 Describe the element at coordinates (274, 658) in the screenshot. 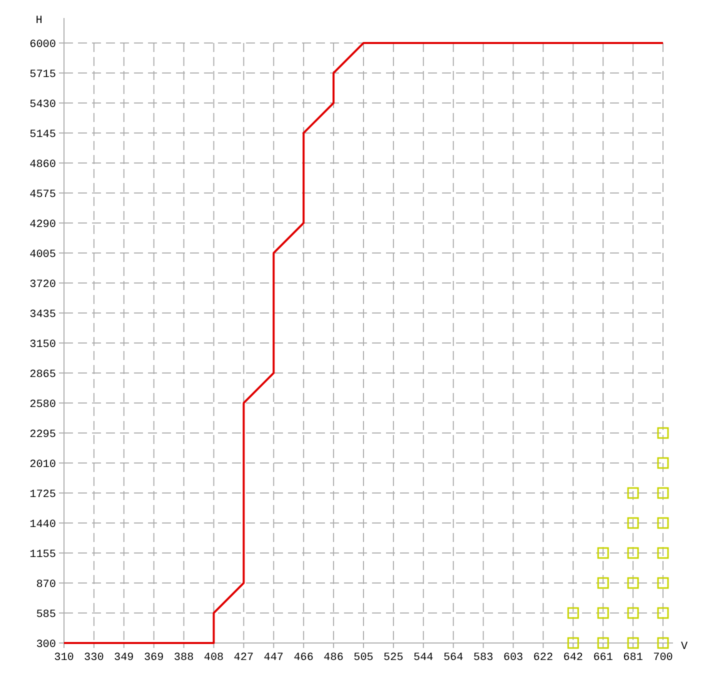

I see `x-tick-label: 447` at that location.